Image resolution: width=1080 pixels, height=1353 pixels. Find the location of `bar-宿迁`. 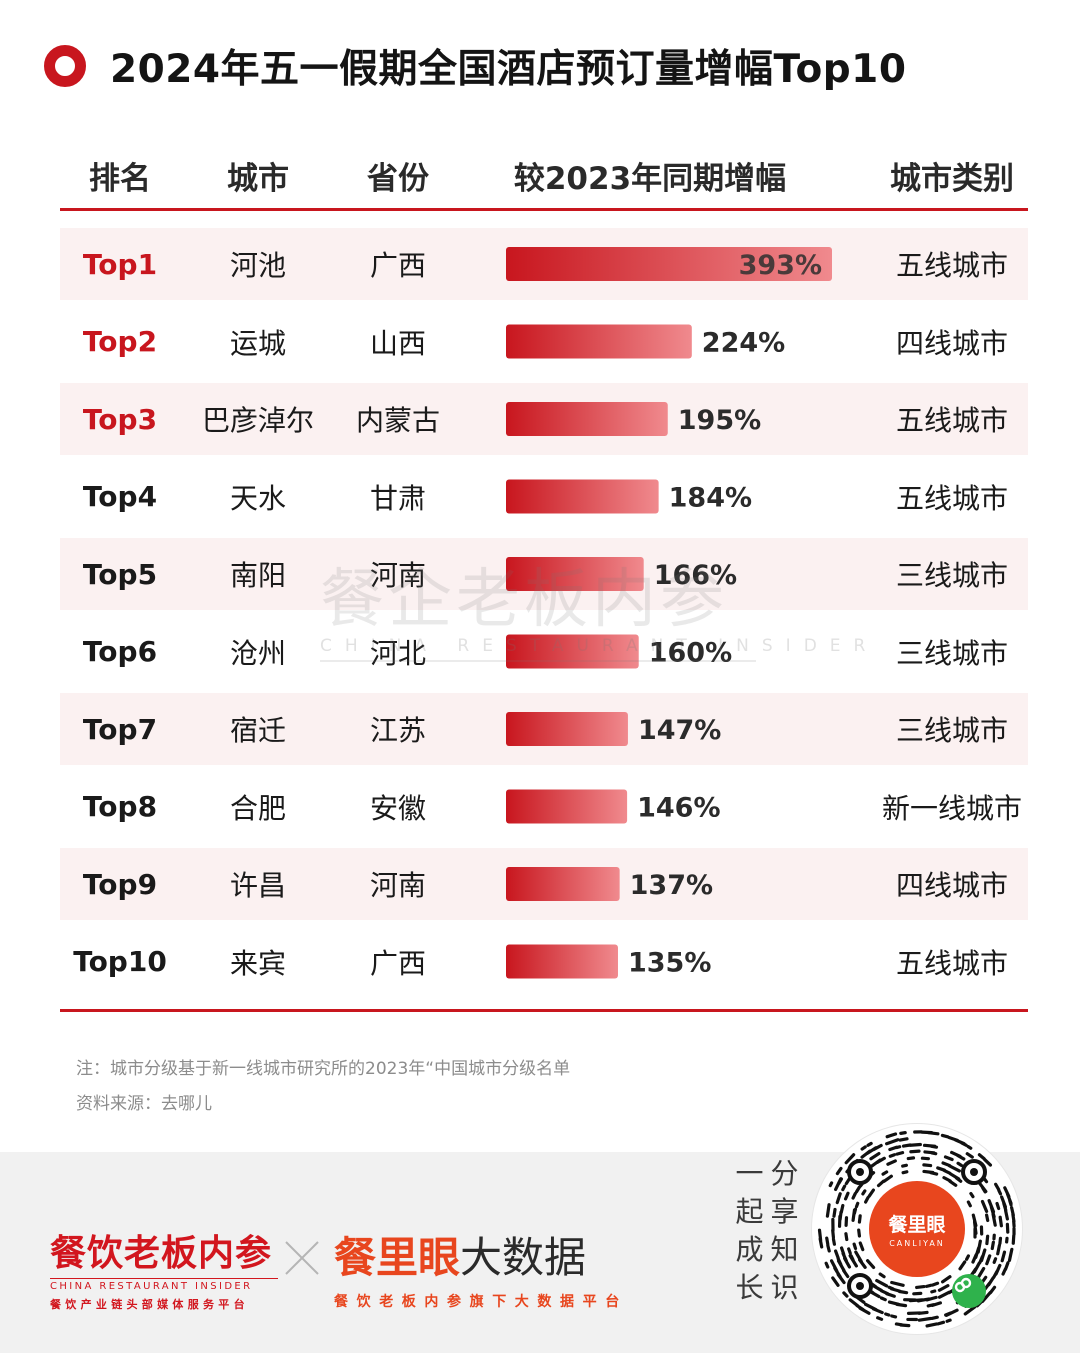

bar-宿迁 is located at coordinates (567, 729).